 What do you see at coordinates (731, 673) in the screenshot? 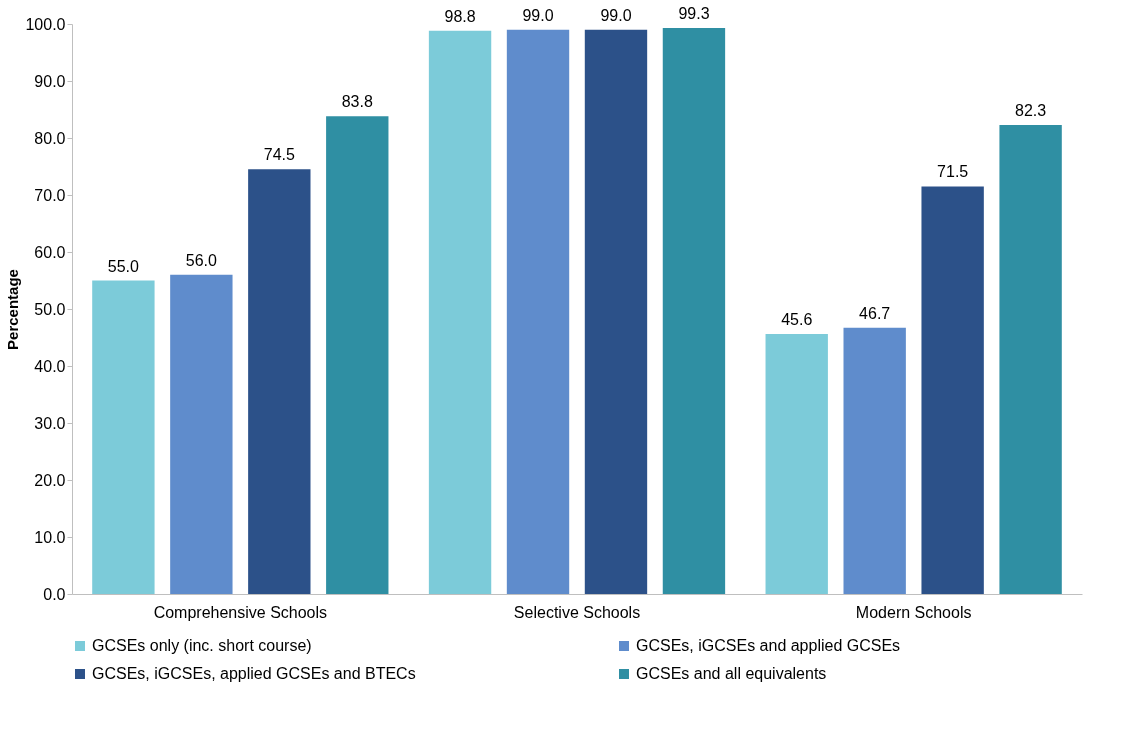
I see `legend-label: GCSEs and all equivalents` at bounding box center [731, 673].